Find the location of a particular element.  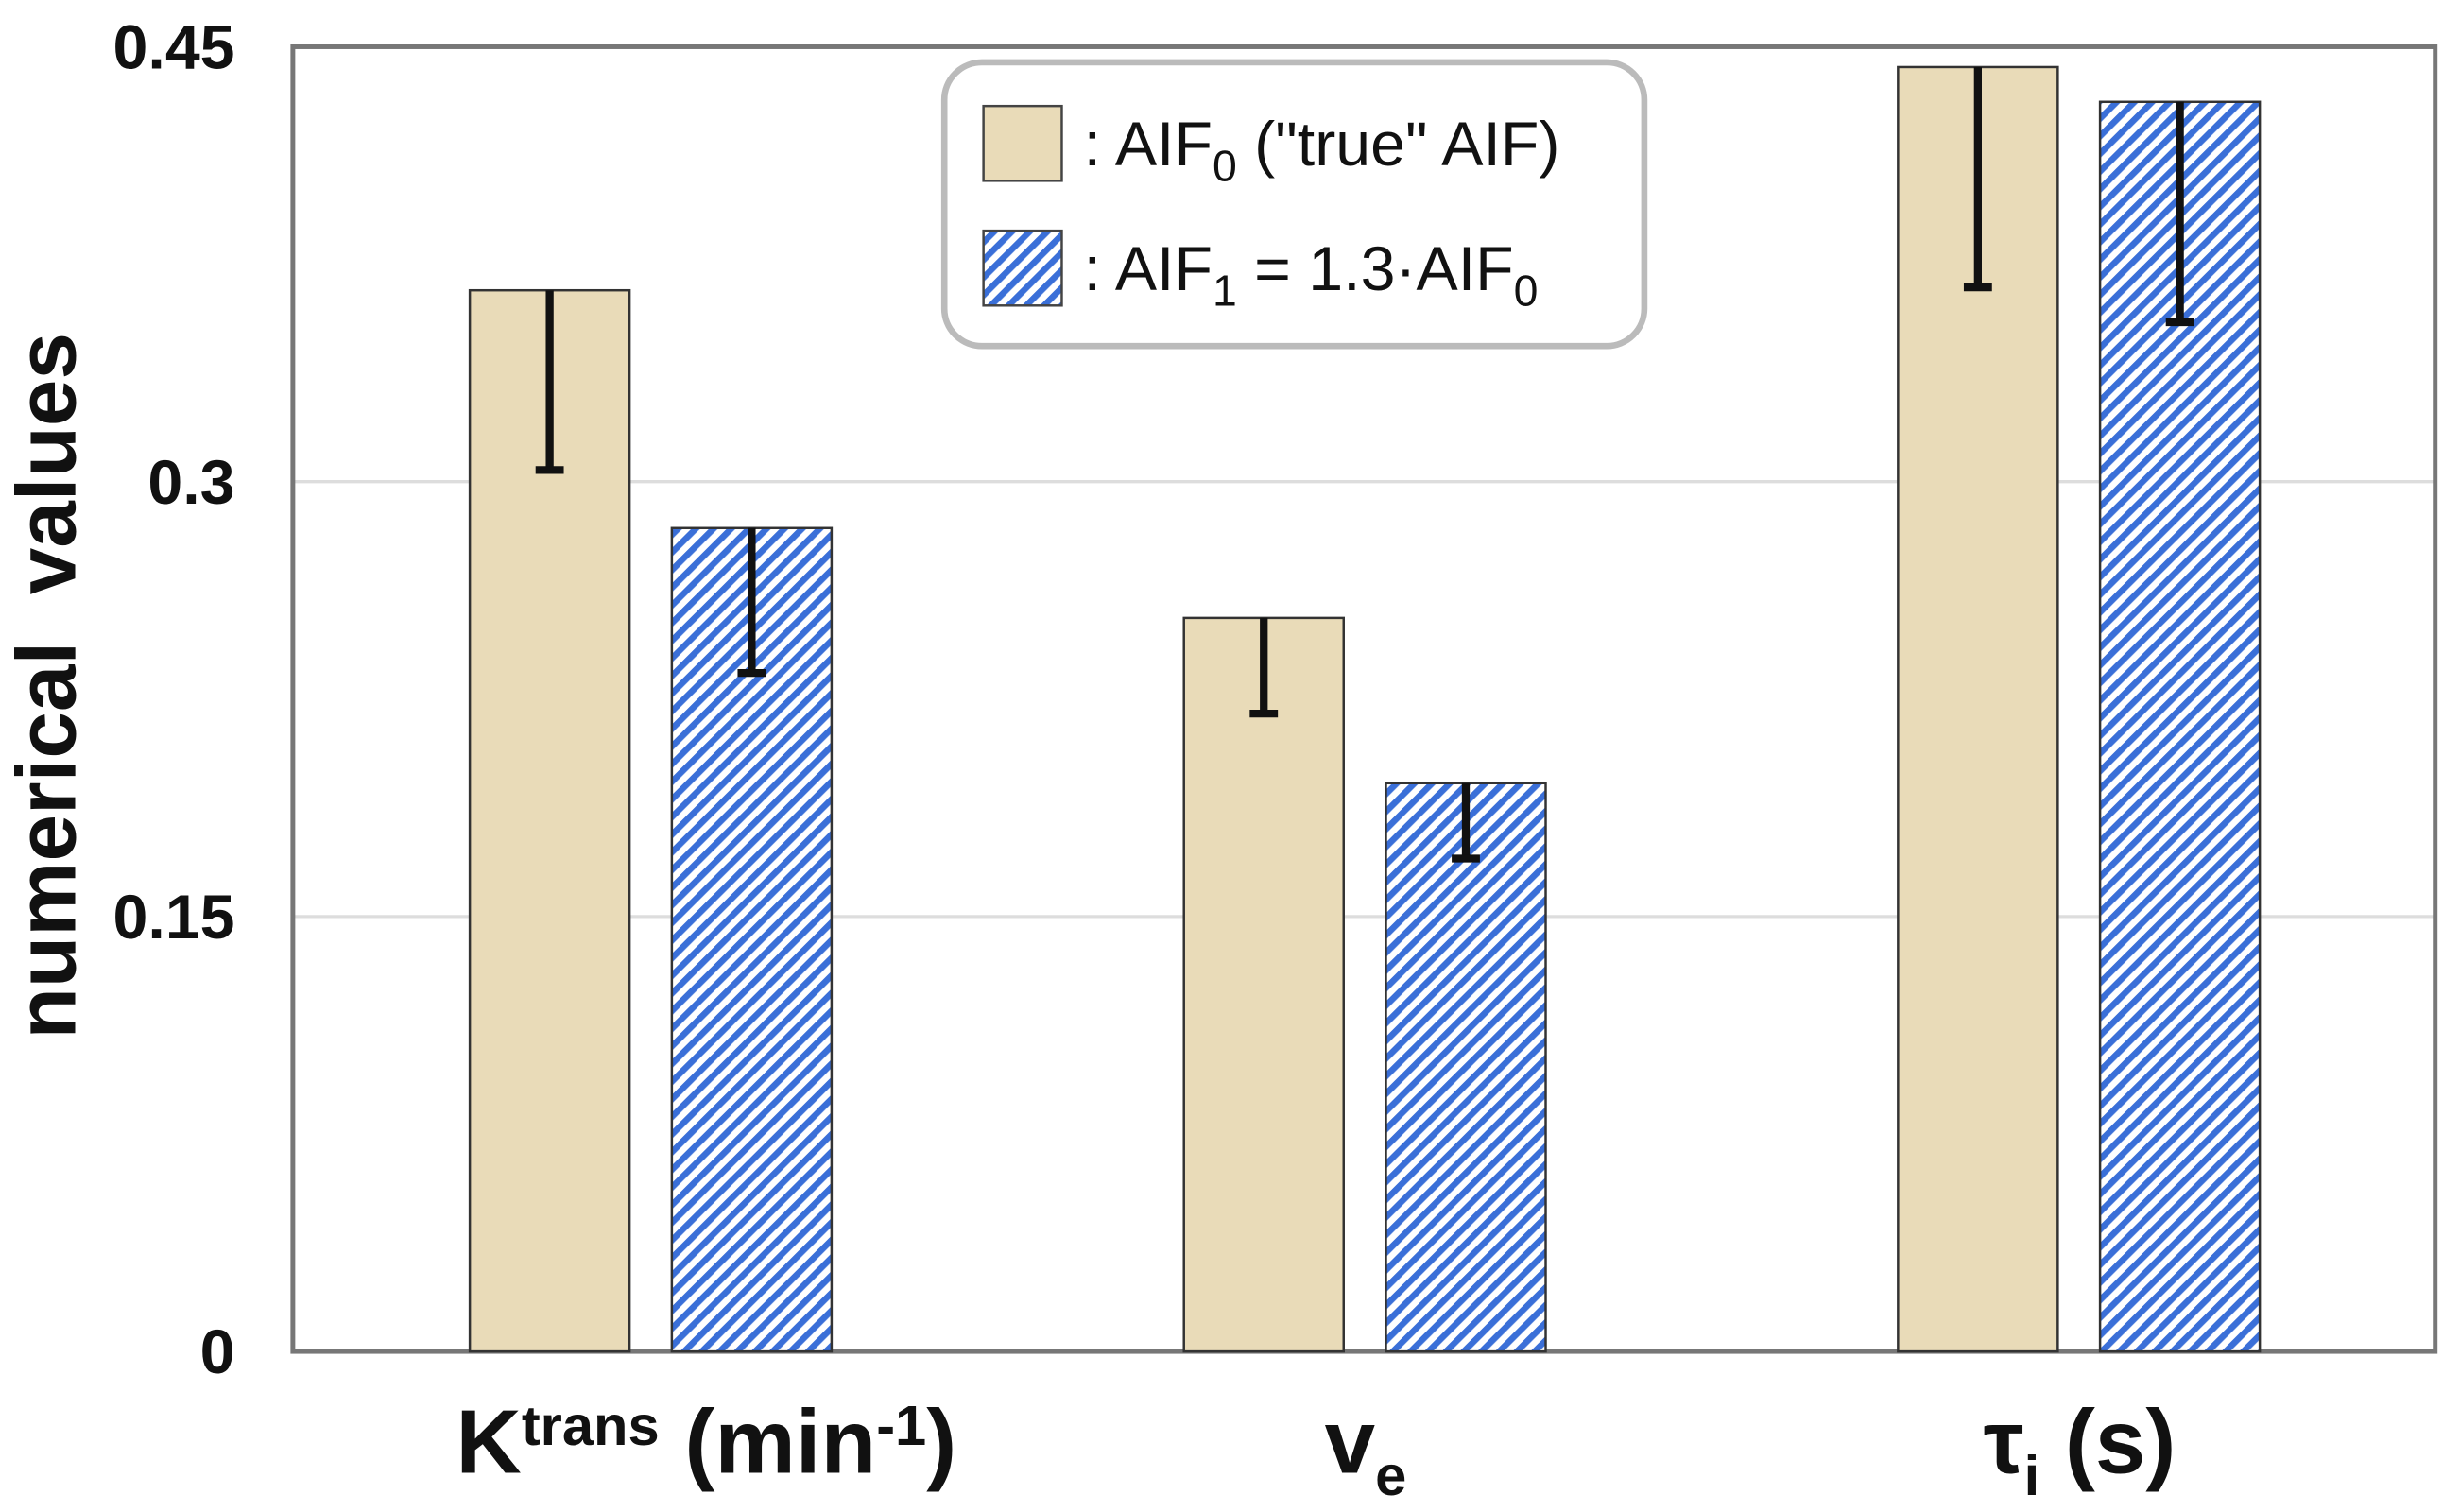

x-category-label: ve is located at coordinates (1366, 1449).